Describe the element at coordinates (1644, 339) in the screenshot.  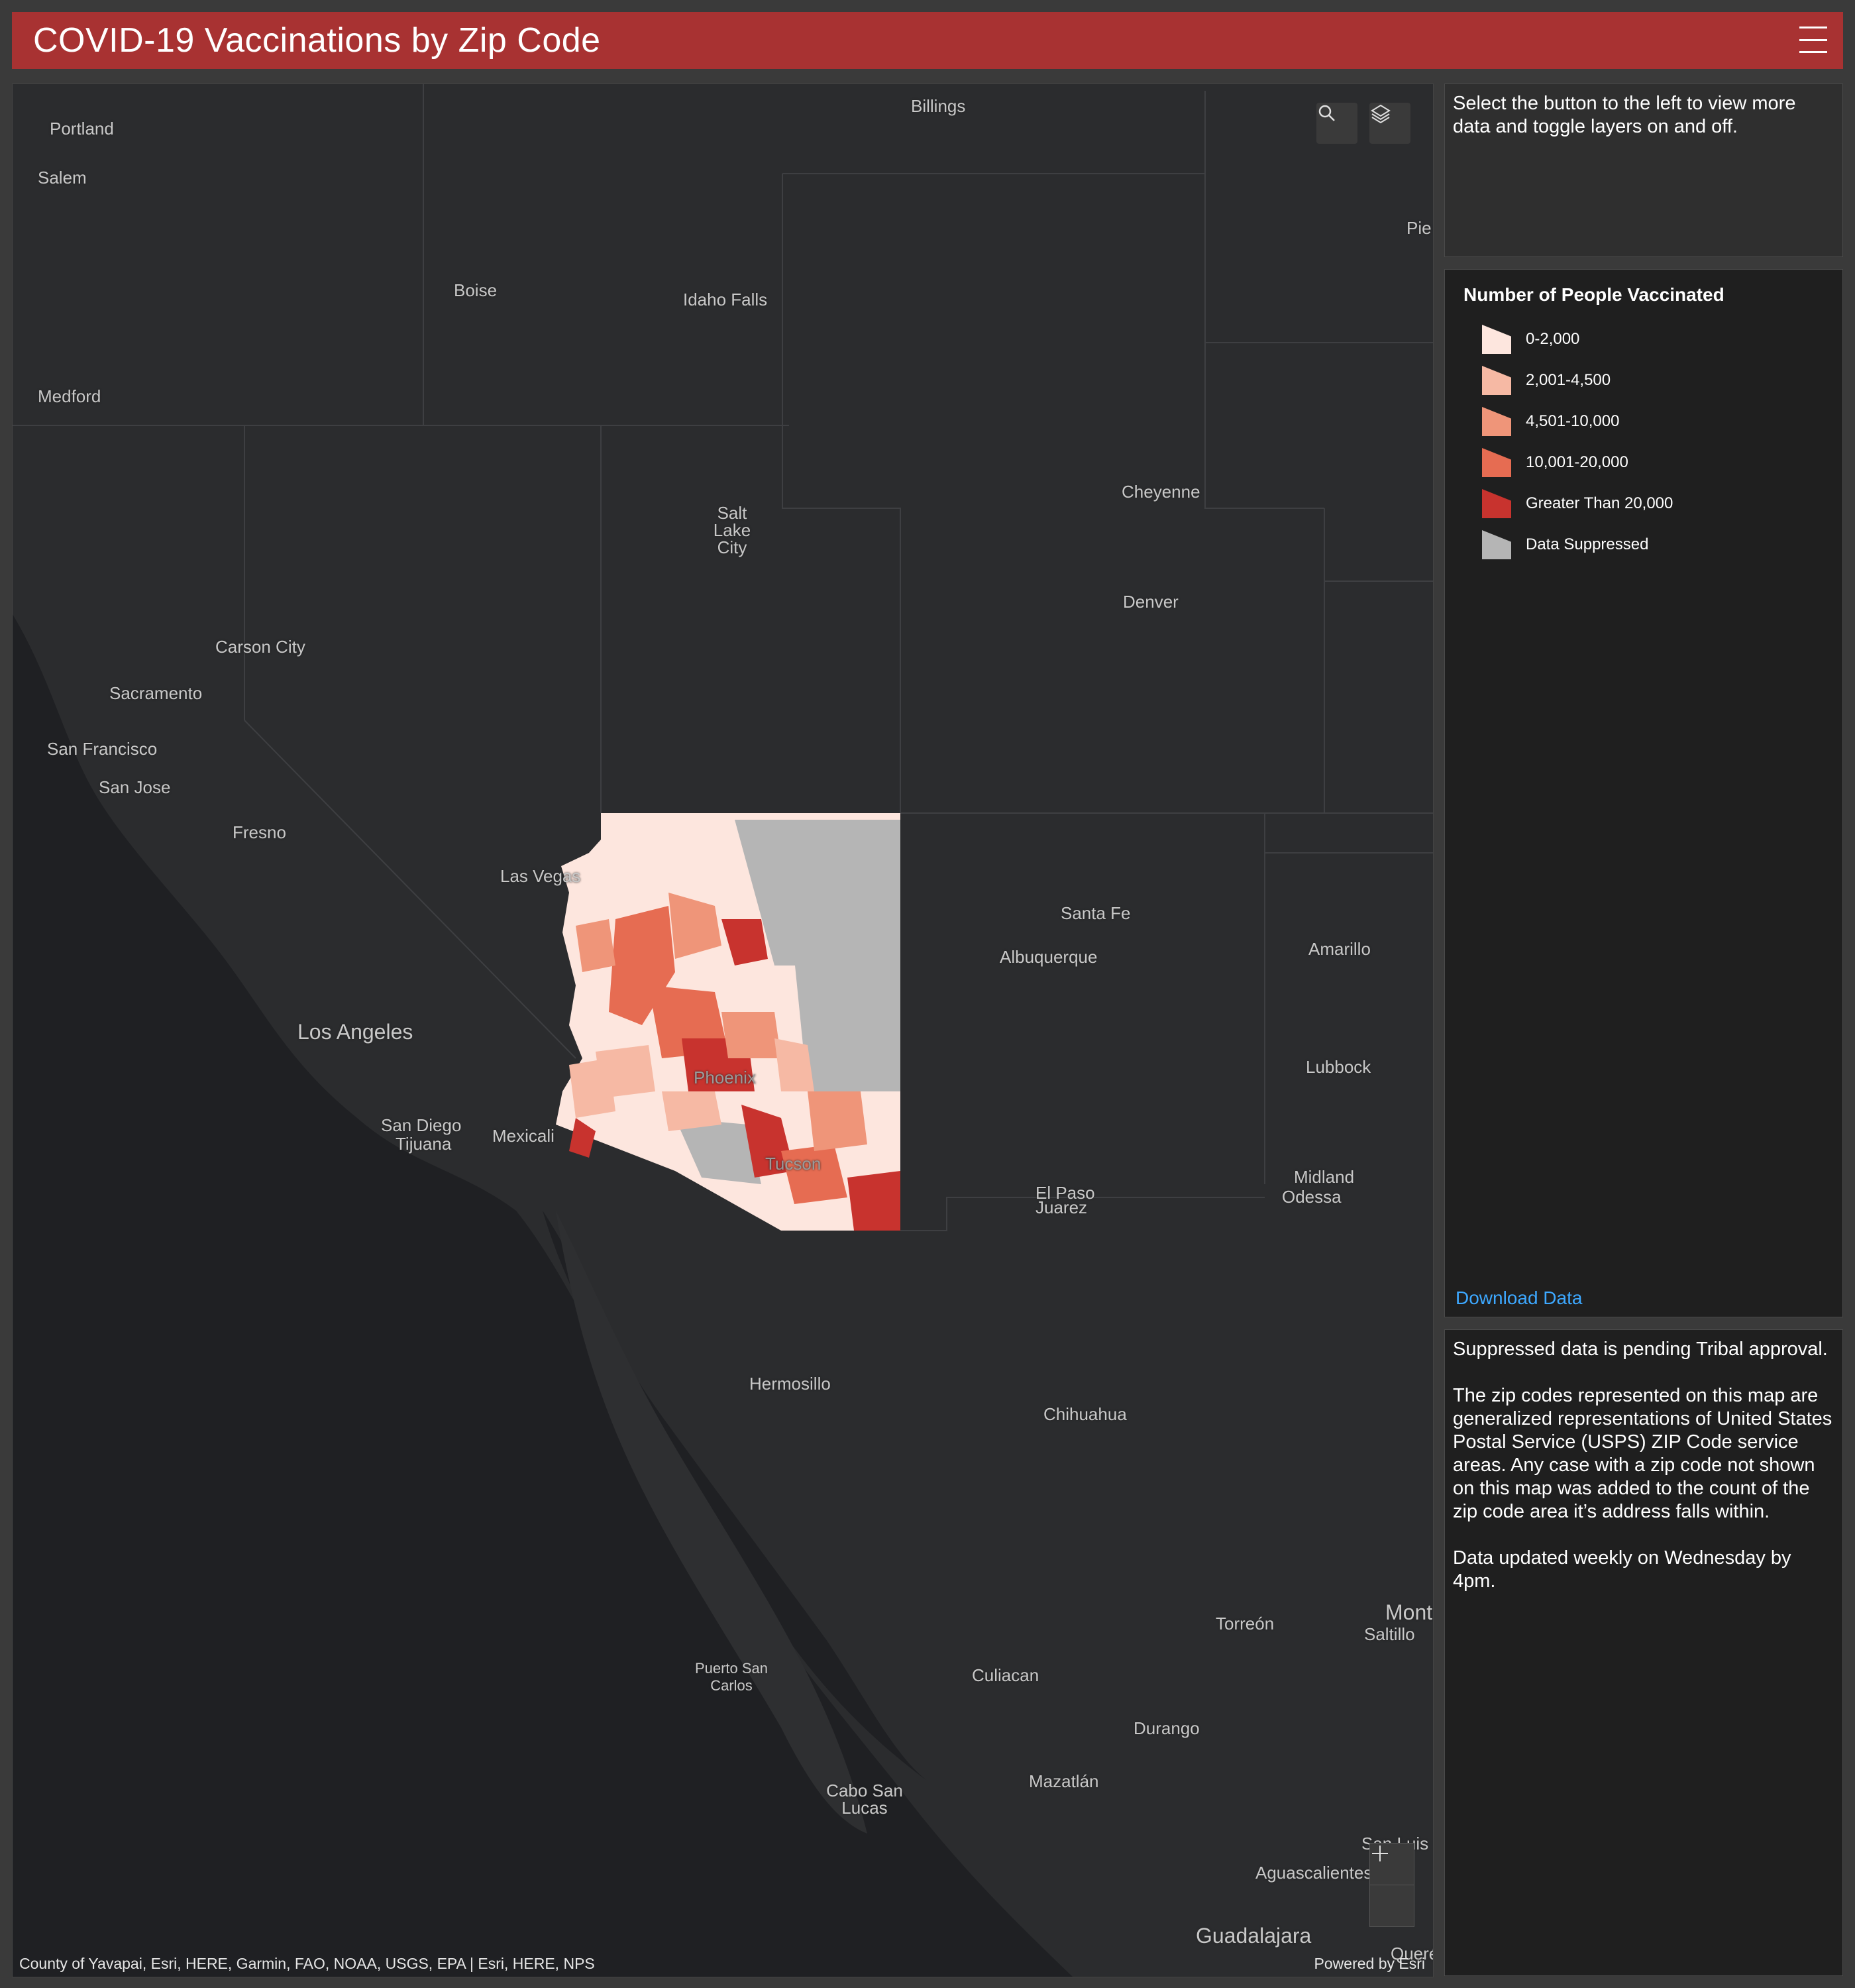
I see `legend-item: 0-2,000` at that location.